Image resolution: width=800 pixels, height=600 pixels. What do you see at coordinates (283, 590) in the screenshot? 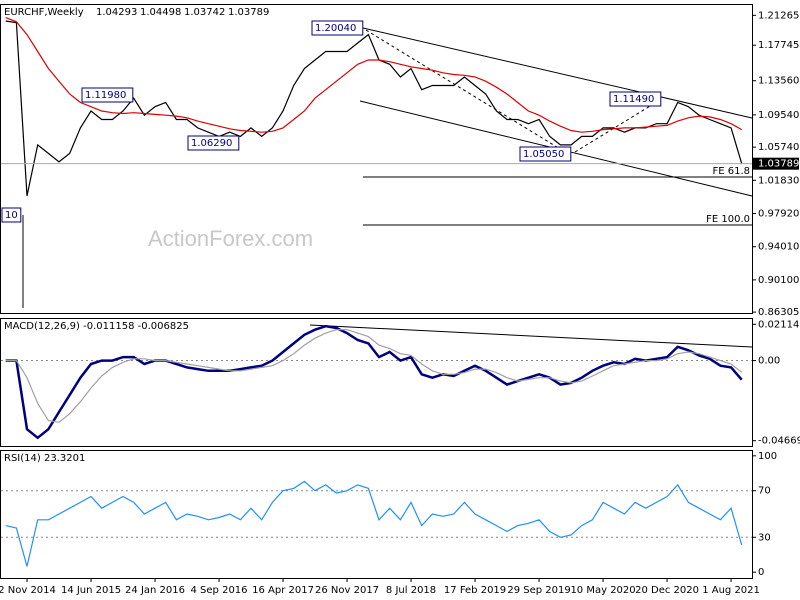
I see `x-tick-label: 16 Apr 2017` at bounding box center [283, 590].